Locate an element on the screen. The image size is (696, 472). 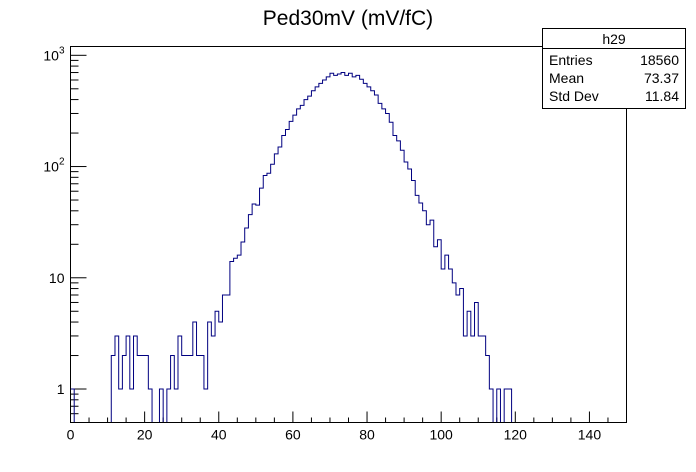
y-tick-label: 10 is located at coordinates (57, 278).